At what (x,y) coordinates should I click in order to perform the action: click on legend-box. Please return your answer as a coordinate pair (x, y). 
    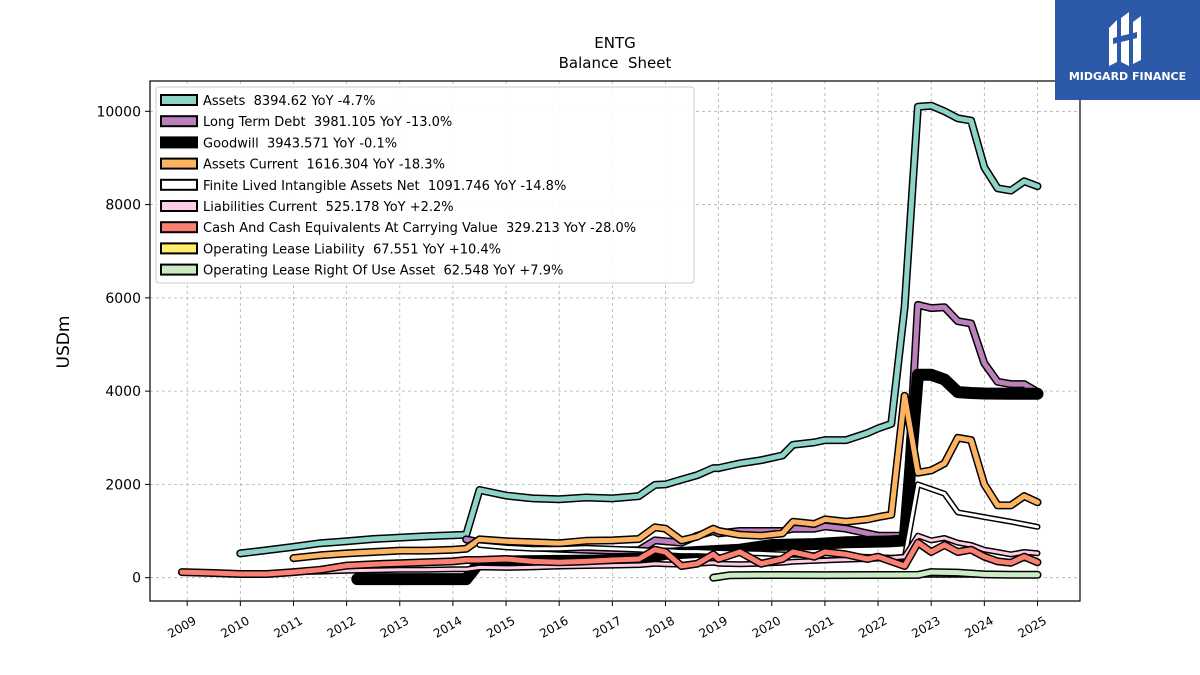
    Looking at the image, I should click on (425, 185).